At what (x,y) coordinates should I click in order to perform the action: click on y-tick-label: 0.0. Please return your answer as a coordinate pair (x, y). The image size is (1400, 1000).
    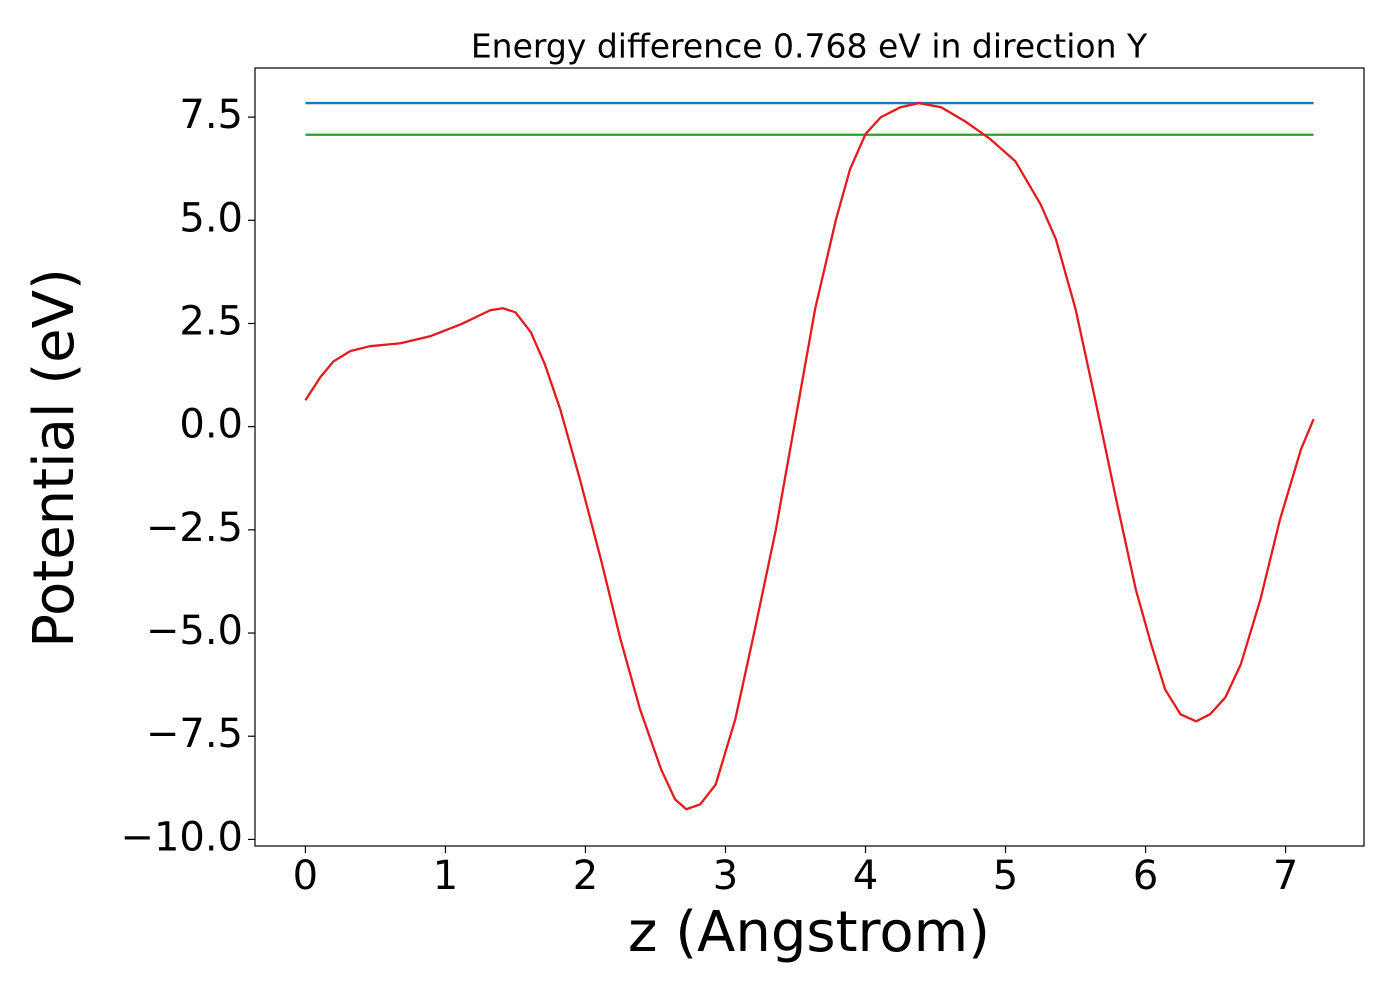
    Looking at the image, I should click on (211, 425).